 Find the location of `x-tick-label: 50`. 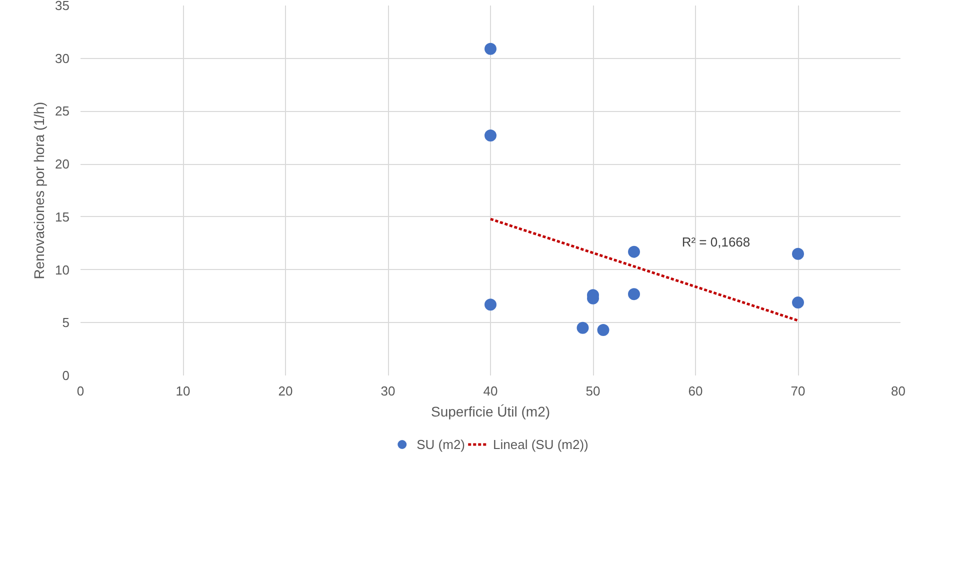

x-tick-label: 50 is located at coordinates (593, 391).